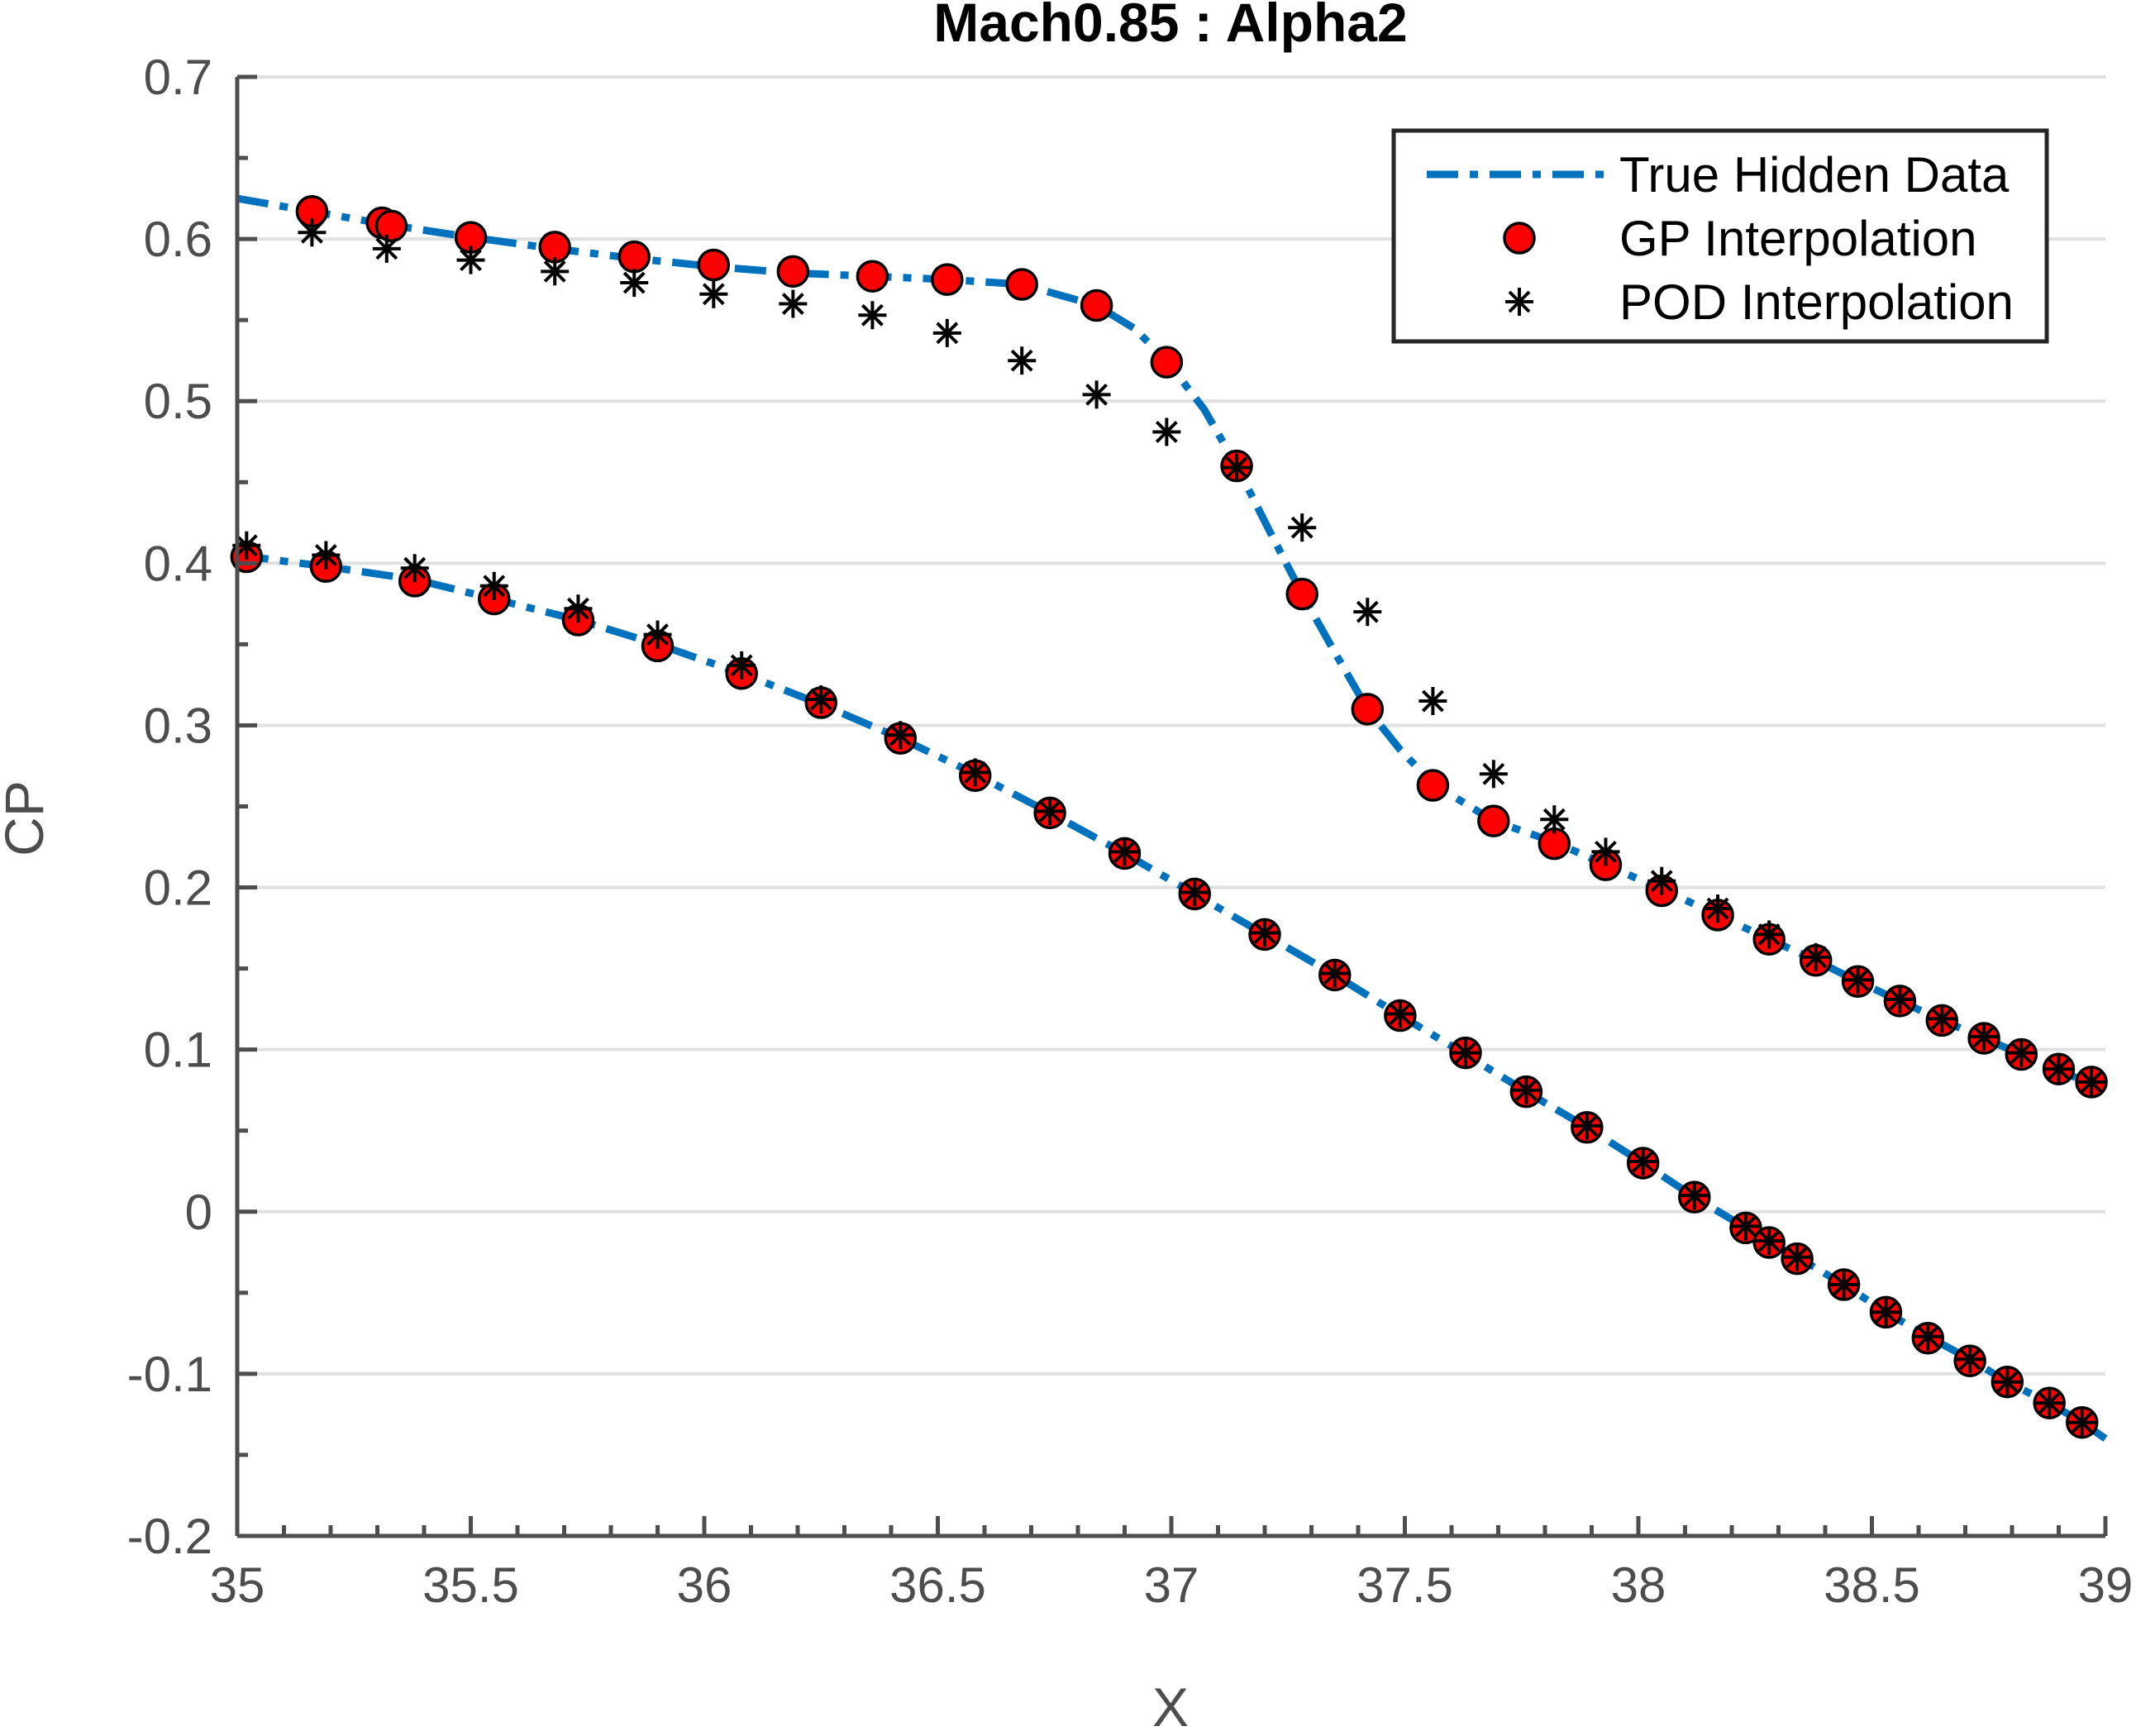 The width and height of the screenshot is (2136, 1736). What do you see at coordinates (178, 240) in the screenshot?
I see `y-tick-label: 0.6` at bounding box center [178, 240].